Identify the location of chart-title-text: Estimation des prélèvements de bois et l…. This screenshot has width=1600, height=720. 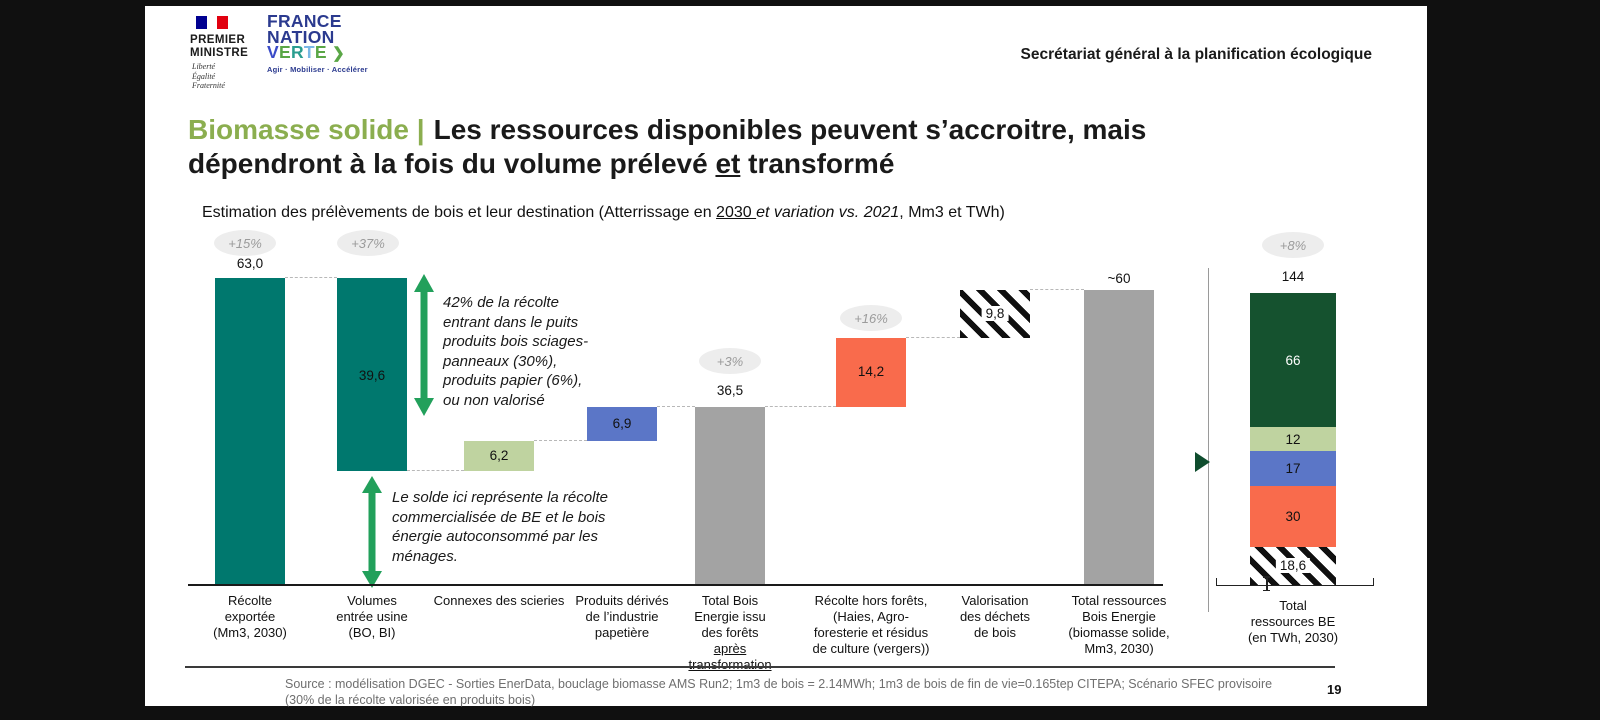
(459, 212).